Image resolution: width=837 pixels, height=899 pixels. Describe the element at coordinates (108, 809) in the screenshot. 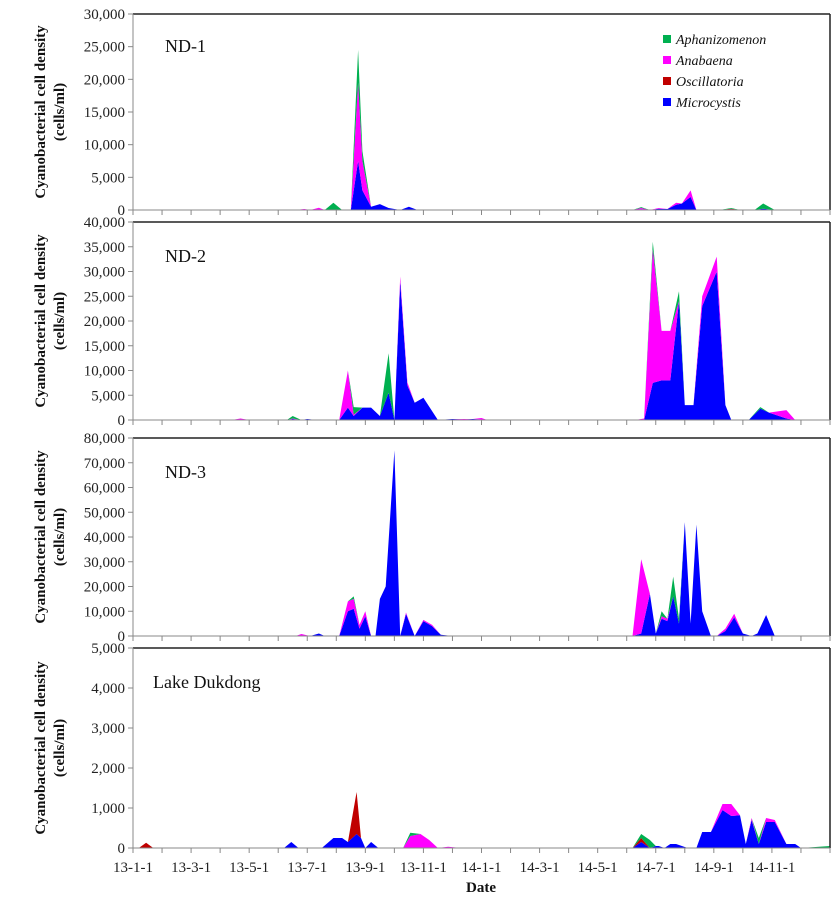

I see `y-tick-label: 1,000` at that location.